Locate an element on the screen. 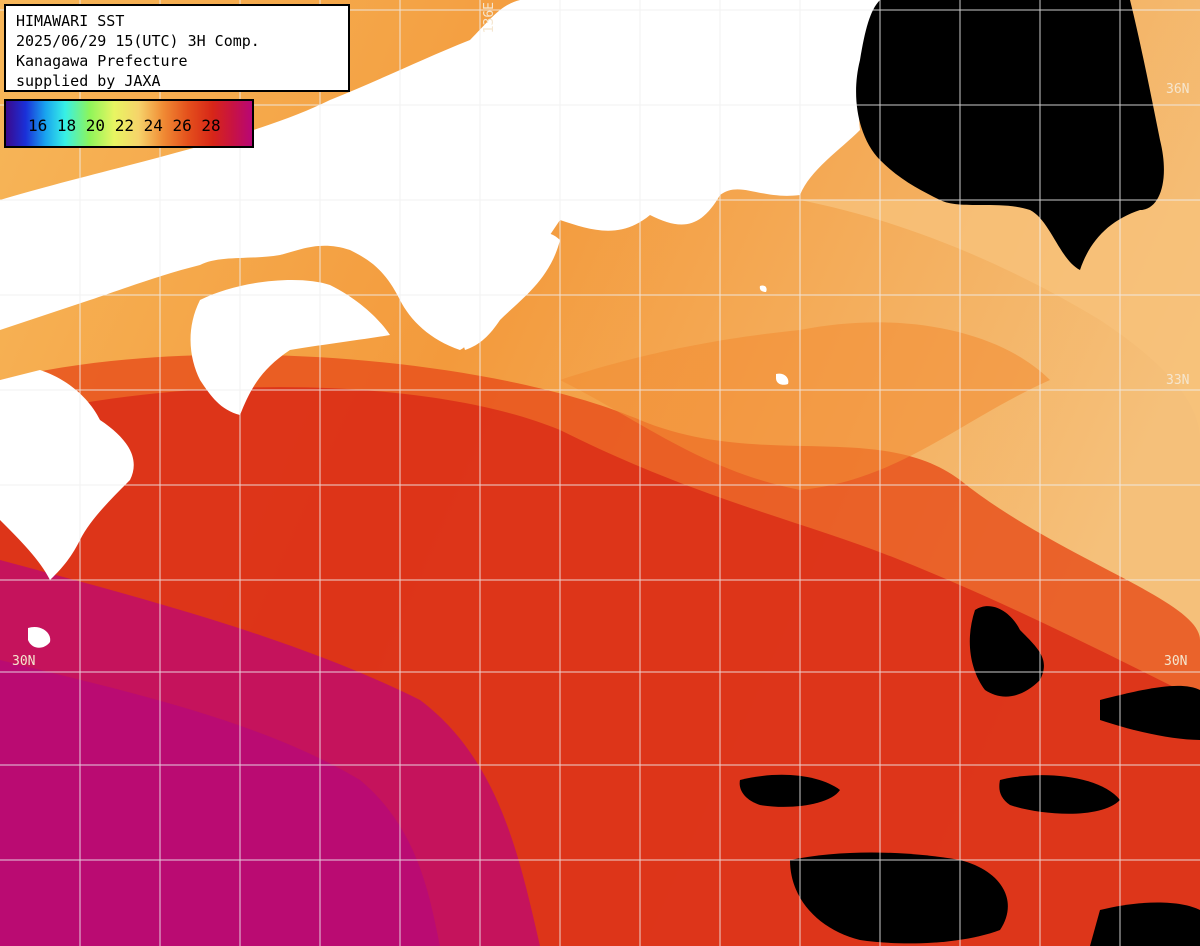  lat-label-36n: 36N is located at coordinates (1178, 89).